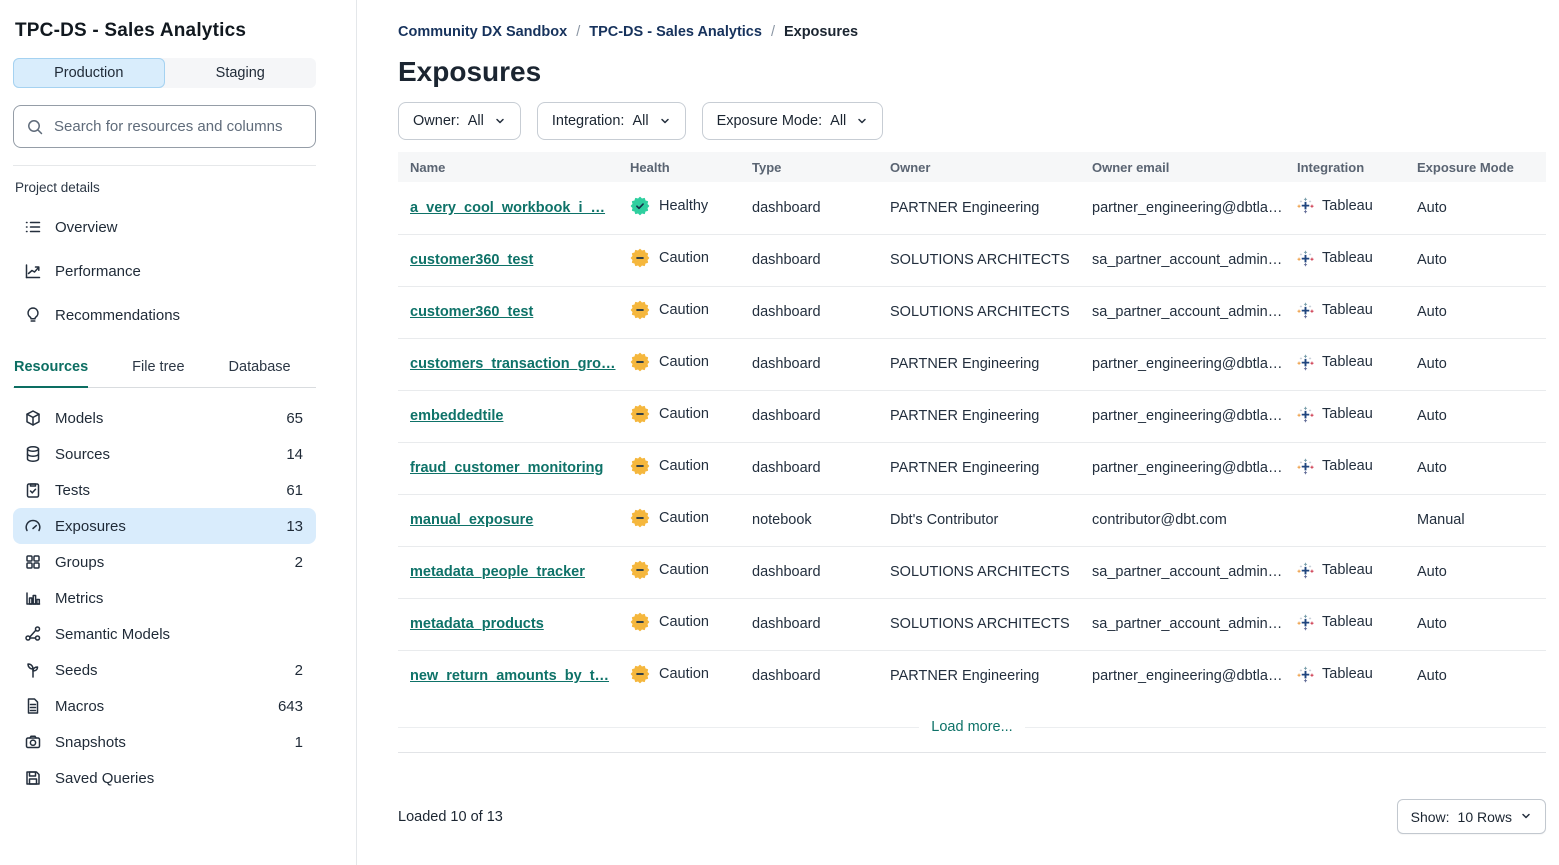 The width and height of the screenshot is (1559, 865). Describe the element at coordinates (259, 367) in the screenshot. I see `tab-database: Database` at that location.